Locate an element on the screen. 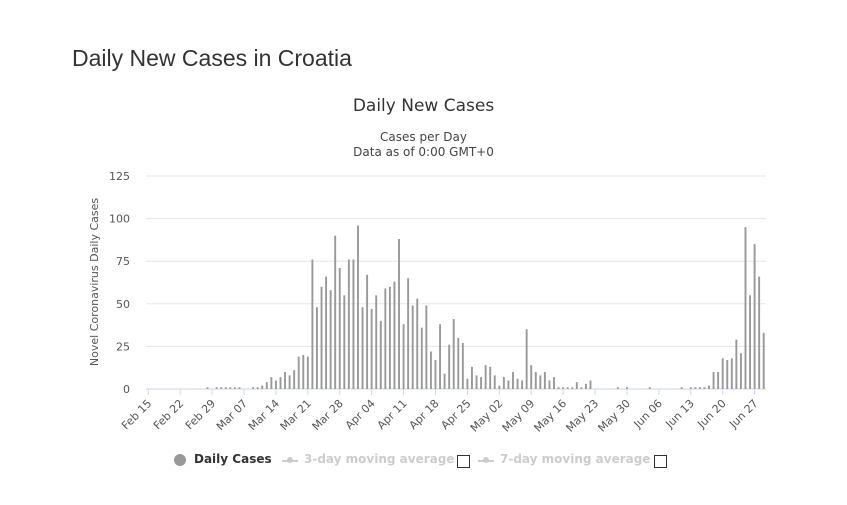 The image size is (847, 505). 7day-average-checkbox is located at coordinates (660, 461).